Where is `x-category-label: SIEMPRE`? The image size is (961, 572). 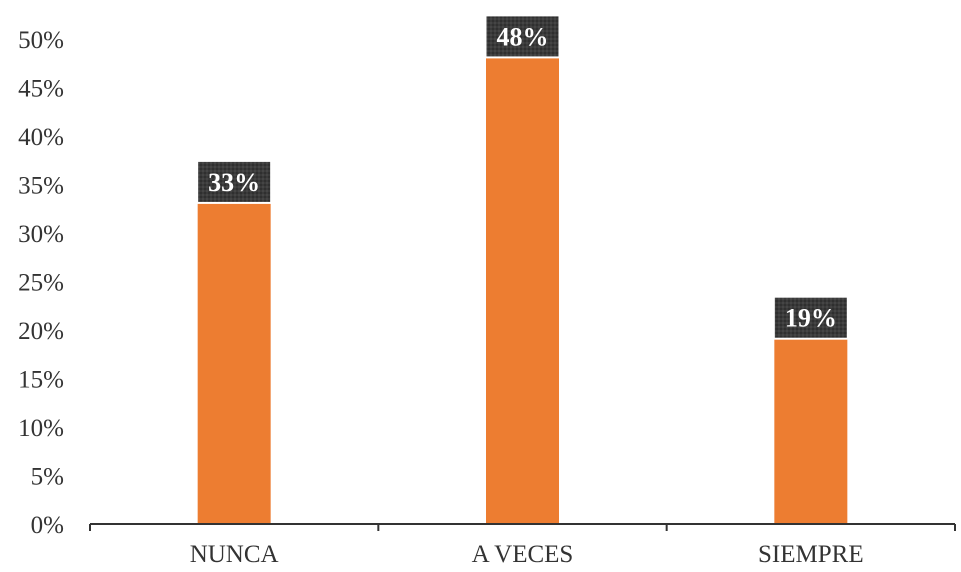 x-category-label: SIEMPRE is located at coordinates (811, 554).